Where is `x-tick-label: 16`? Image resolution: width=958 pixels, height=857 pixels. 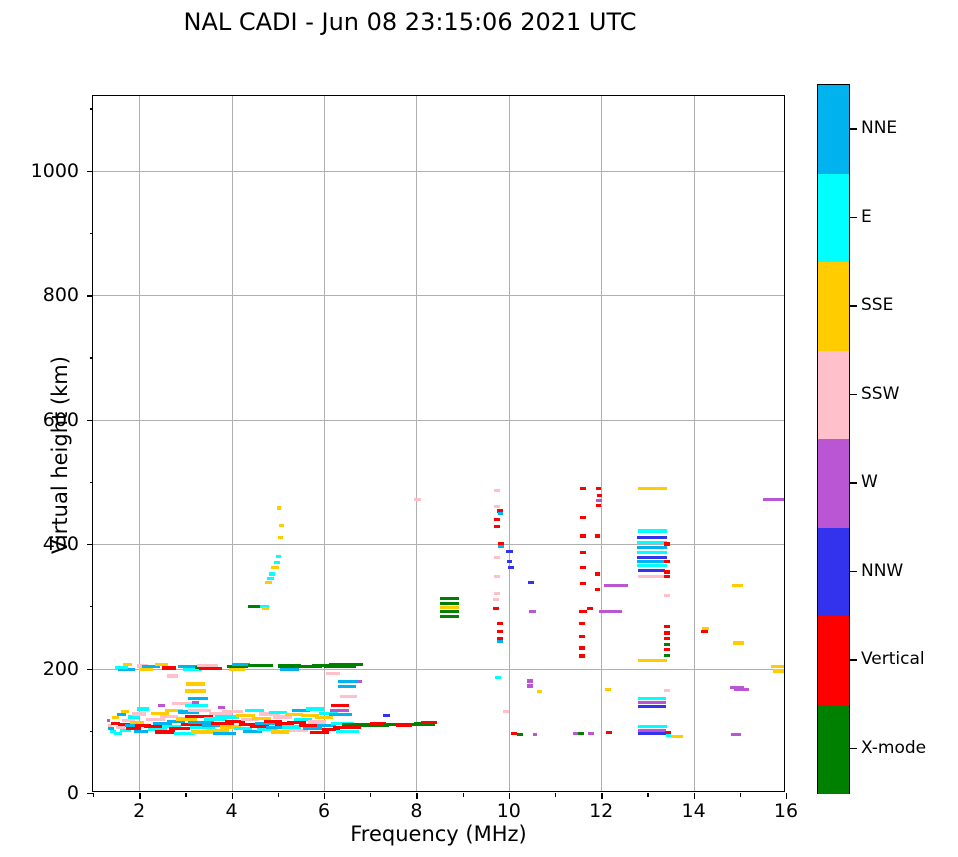
x-tick-label: 16 is located at coordinates (786, 811).